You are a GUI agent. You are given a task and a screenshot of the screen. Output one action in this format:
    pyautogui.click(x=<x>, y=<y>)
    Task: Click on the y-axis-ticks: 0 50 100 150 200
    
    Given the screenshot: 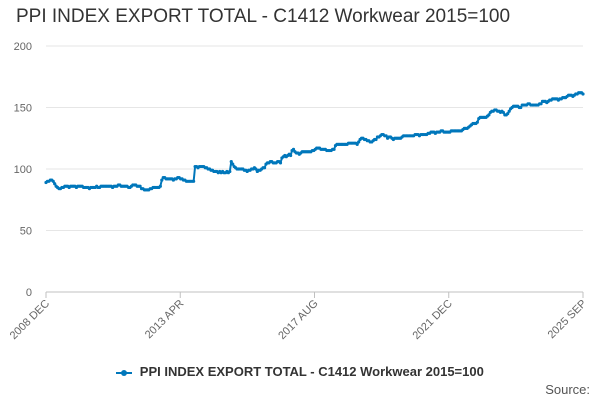 What is the action you would take?
    pyautogui.click(x=23, y=170)
    